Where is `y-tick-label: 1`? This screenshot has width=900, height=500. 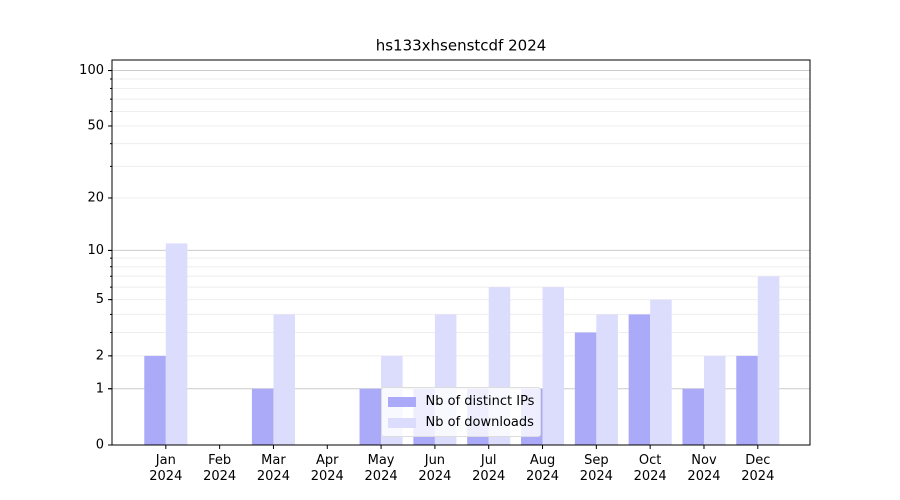
y-tick-label: 1 is located at coordinates (100, 388).